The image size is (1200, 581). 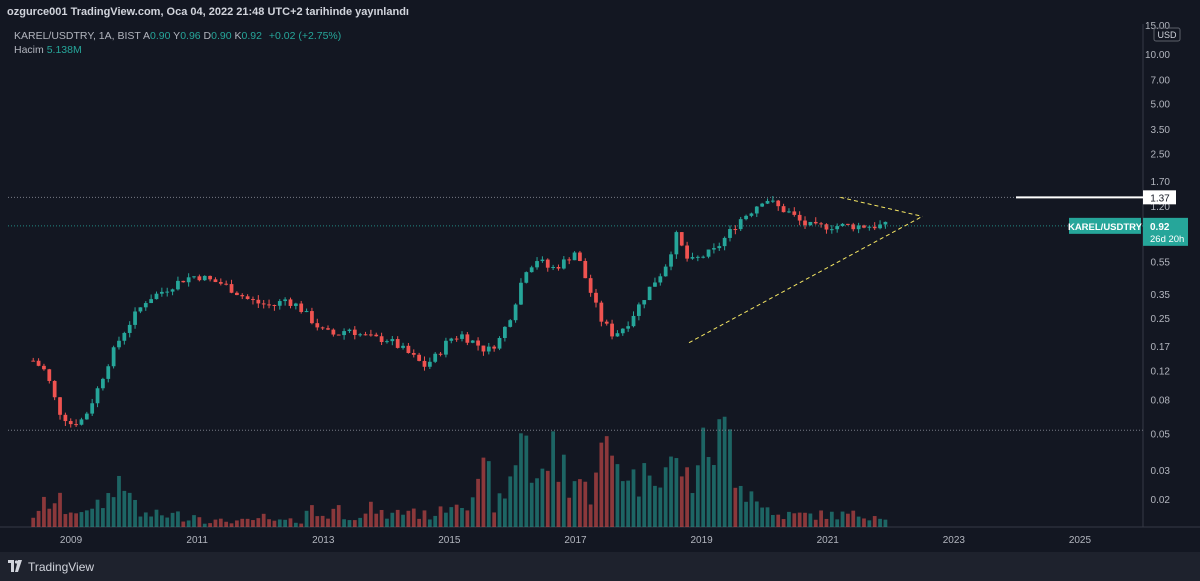 I want to click on volume-bars, so click(x=459, y=471).